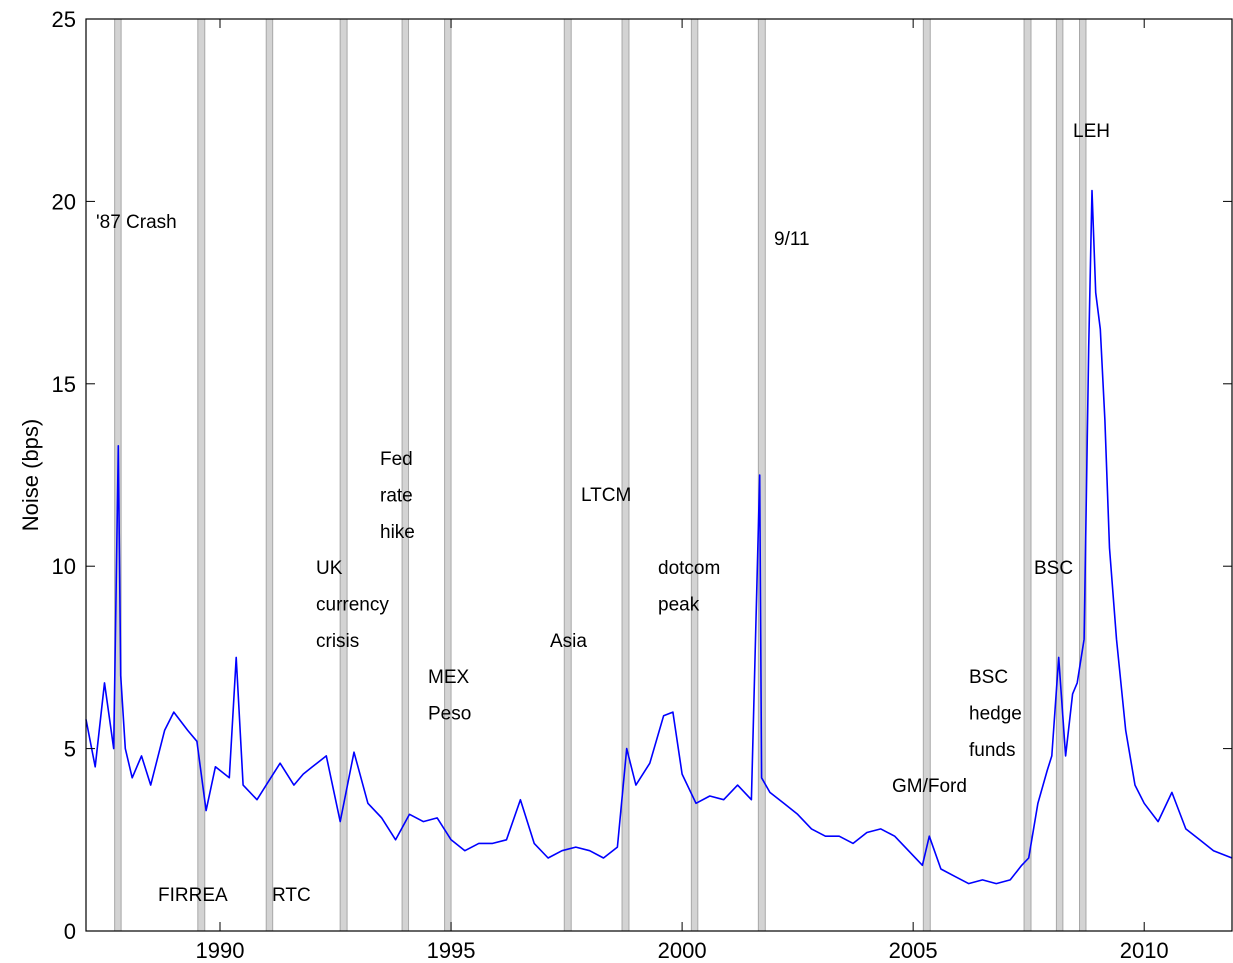 This screenshot has width=1233, height=963. What do you see at coordinates (64, 19) in the screenshot?
I see `y-tick-label: 25` at bounding box center [64, 19].